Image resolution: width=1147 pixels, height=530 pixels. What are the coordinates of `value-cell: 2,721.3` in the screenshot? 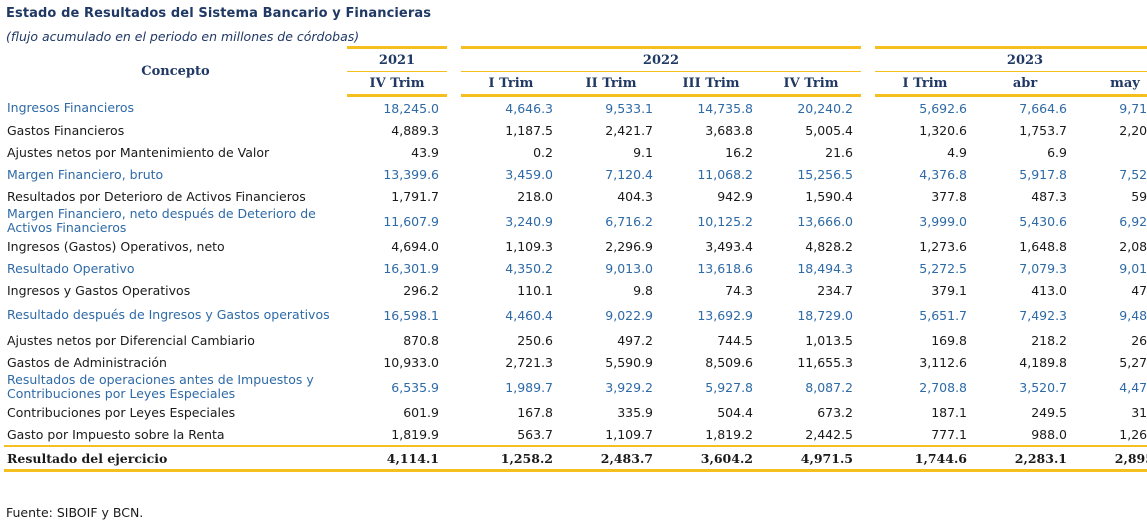 It's located at (529, 362).